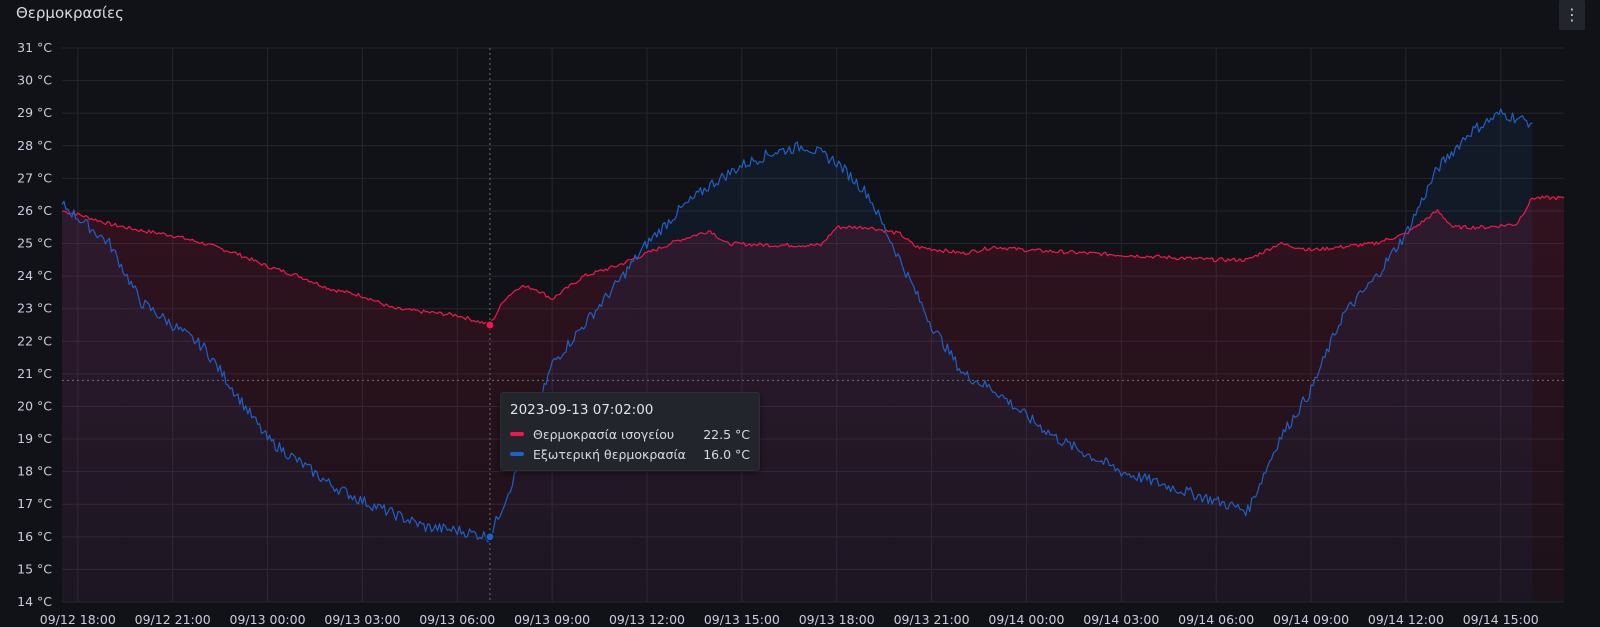  I want to click on y-tick-label: 17 °C, so click(34, 503).